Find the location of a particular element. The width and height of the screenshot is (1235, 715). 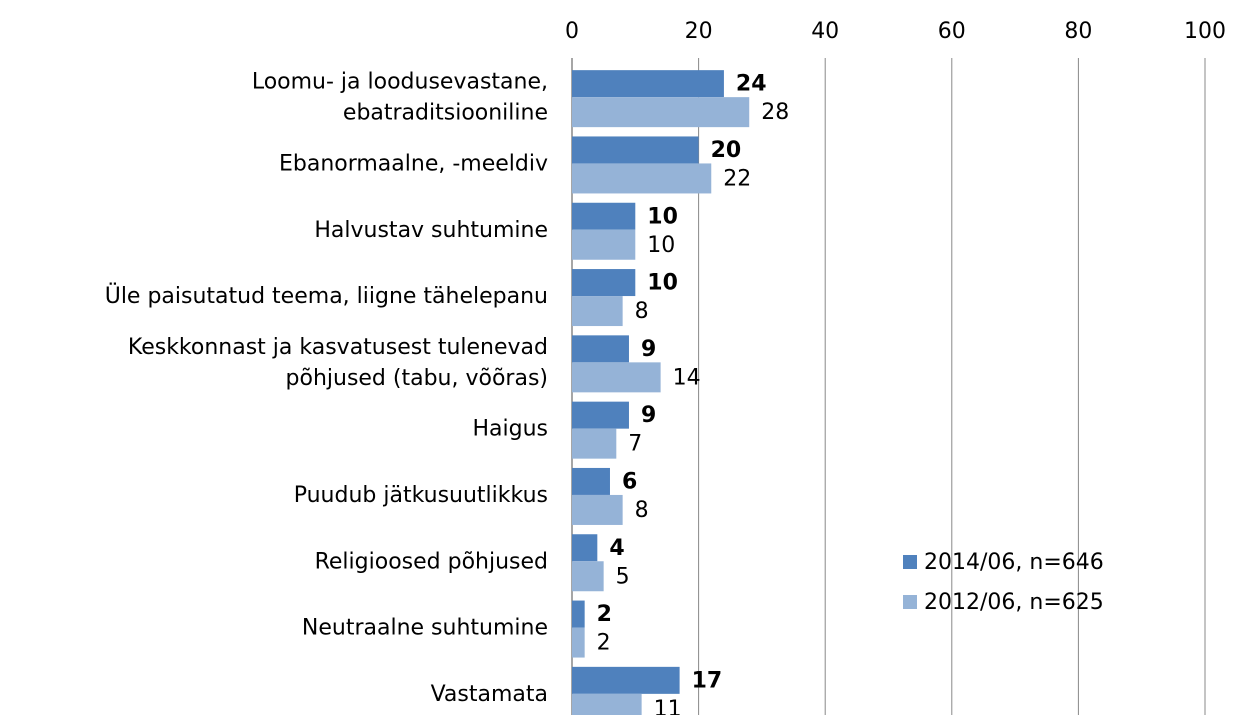

data-label: 4 is located at coordinates (616, 548).